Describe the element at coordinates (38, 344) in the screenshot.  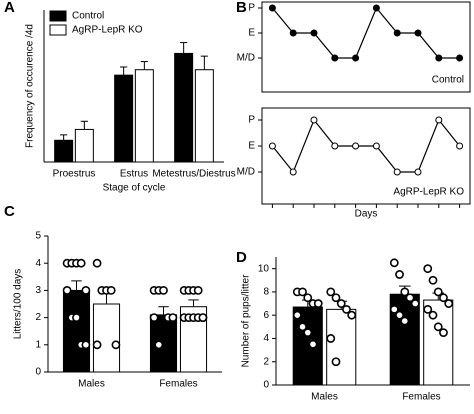
I see `y-tick-label: 1` at that location.